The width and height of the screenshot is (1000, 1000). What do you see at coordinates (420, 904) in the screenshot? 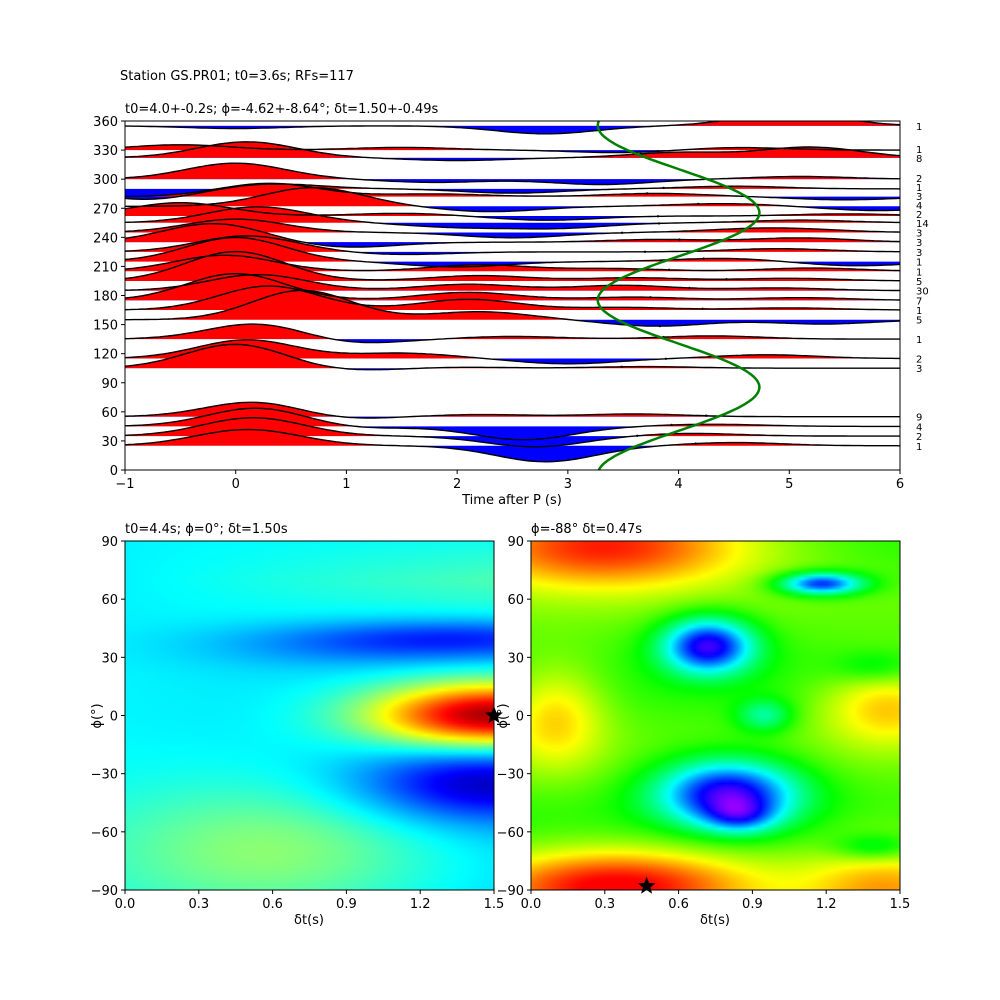
I see `x-tick-label: 1.2` at bounding box center [420, 904].